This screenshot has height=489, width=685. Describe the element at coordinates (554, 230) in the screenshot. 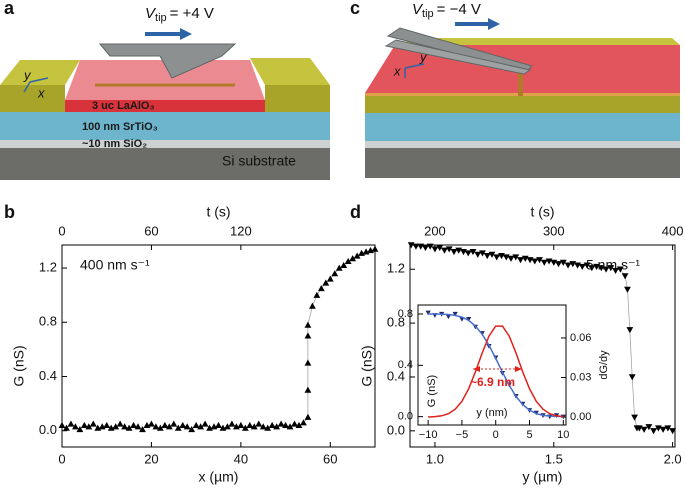

I see `x2-tick-label: 300` at that location.